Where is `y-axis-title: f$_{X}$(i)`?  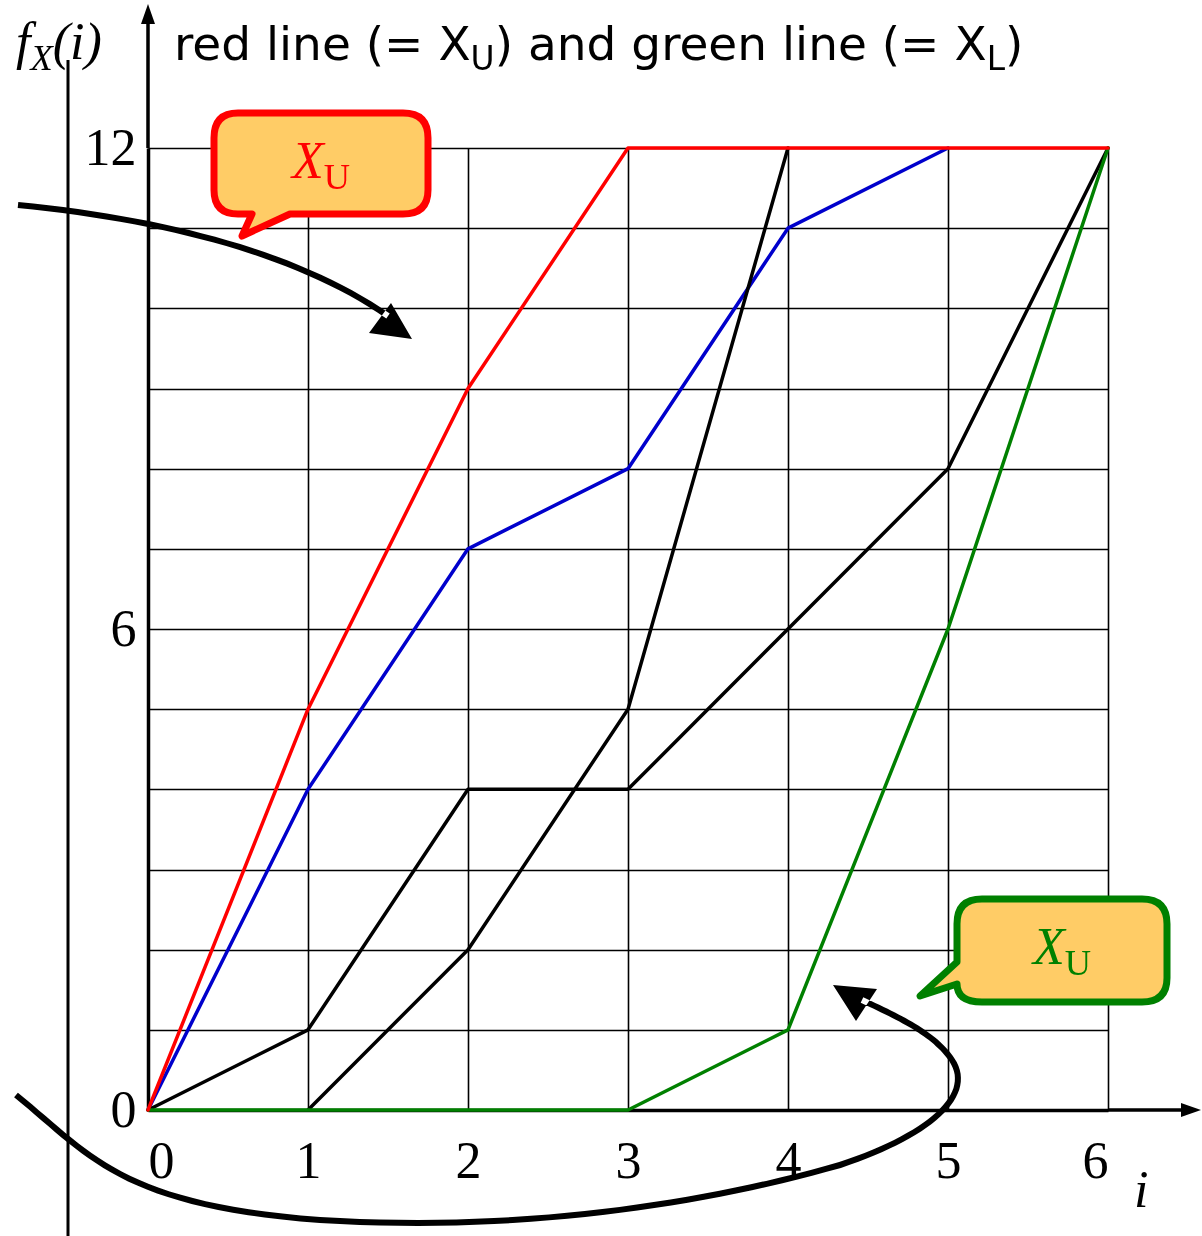 y-axis-title: f$_{X}$(i) is located at coordinates (59, 45).